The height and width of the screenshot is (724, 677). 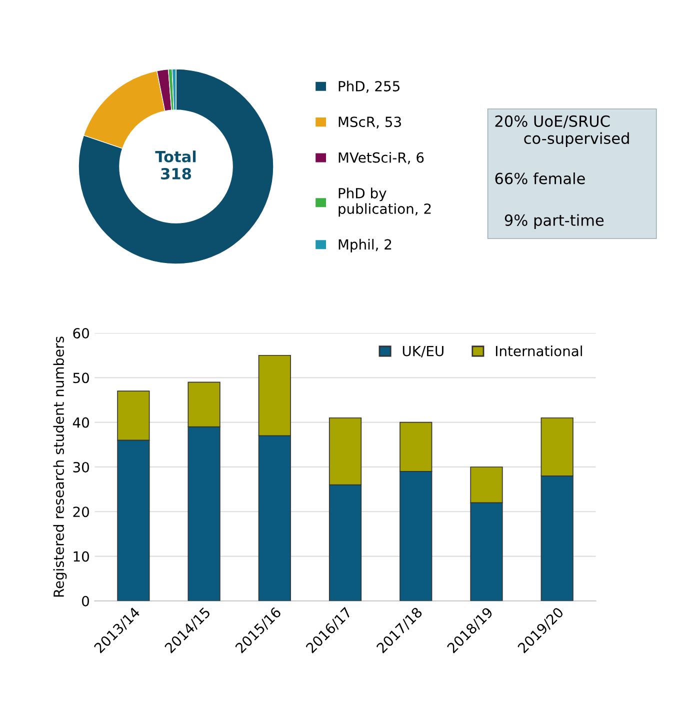 What do you see at coordinates (365, 245) in the screenshot?
I see `legend-label: Mphil, 2` at bounding box center [365, 245].